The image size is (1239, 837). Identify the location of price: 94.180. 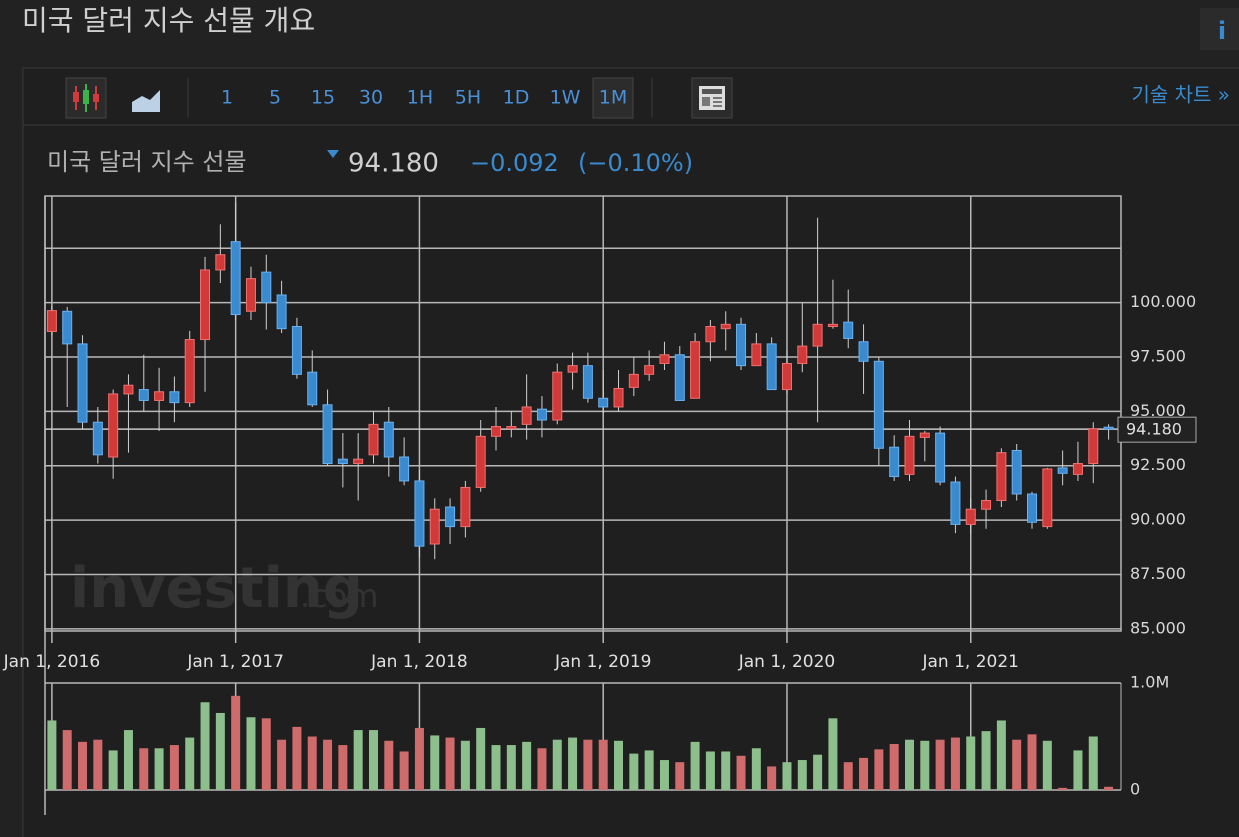
(393, 164).